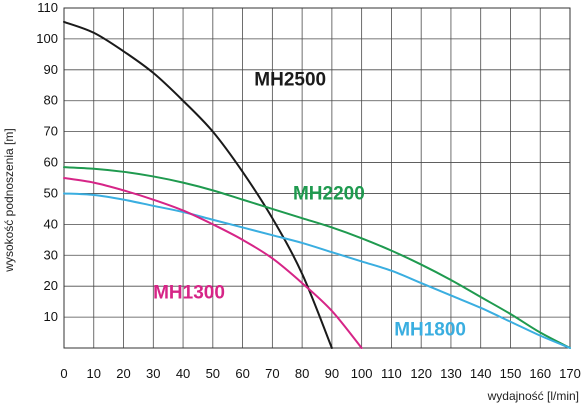 Image resolution: width=588 pixels, height=408 pixels. What do you see at coordinates (51, 285) in the screenshot?
I see `y-tick-label: 20` at bounding box center [51, 285].